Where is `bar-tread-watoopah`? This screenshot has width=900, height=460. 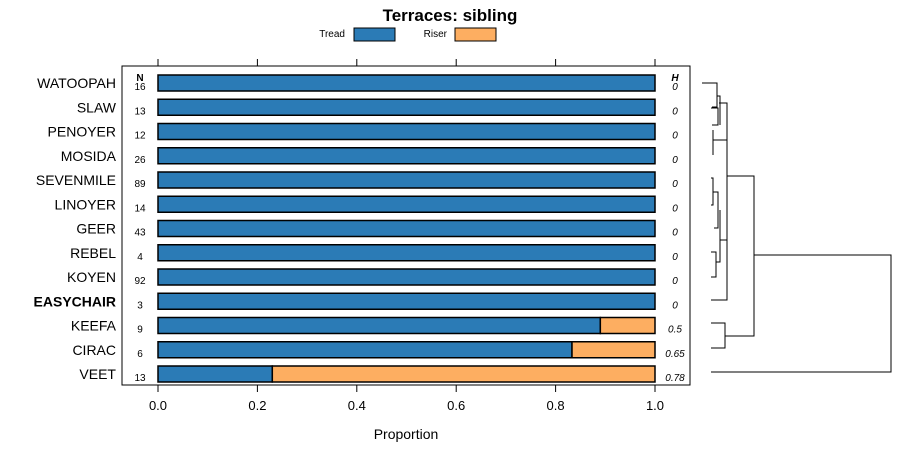 bar-tread-watoopah is located at coordinates (406, 83).